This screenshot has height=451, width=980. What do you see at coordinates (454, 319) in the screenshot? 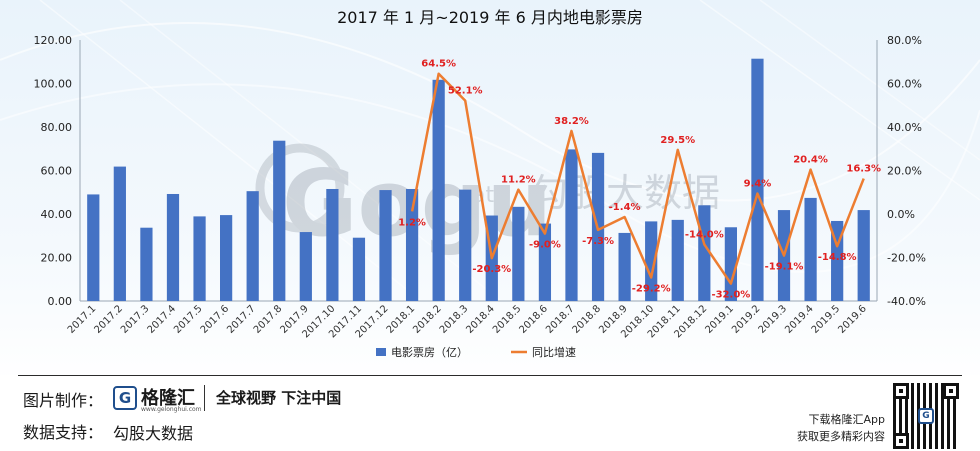
I see `x-tick-label: 2018.3` at bounding box center [454, 319].